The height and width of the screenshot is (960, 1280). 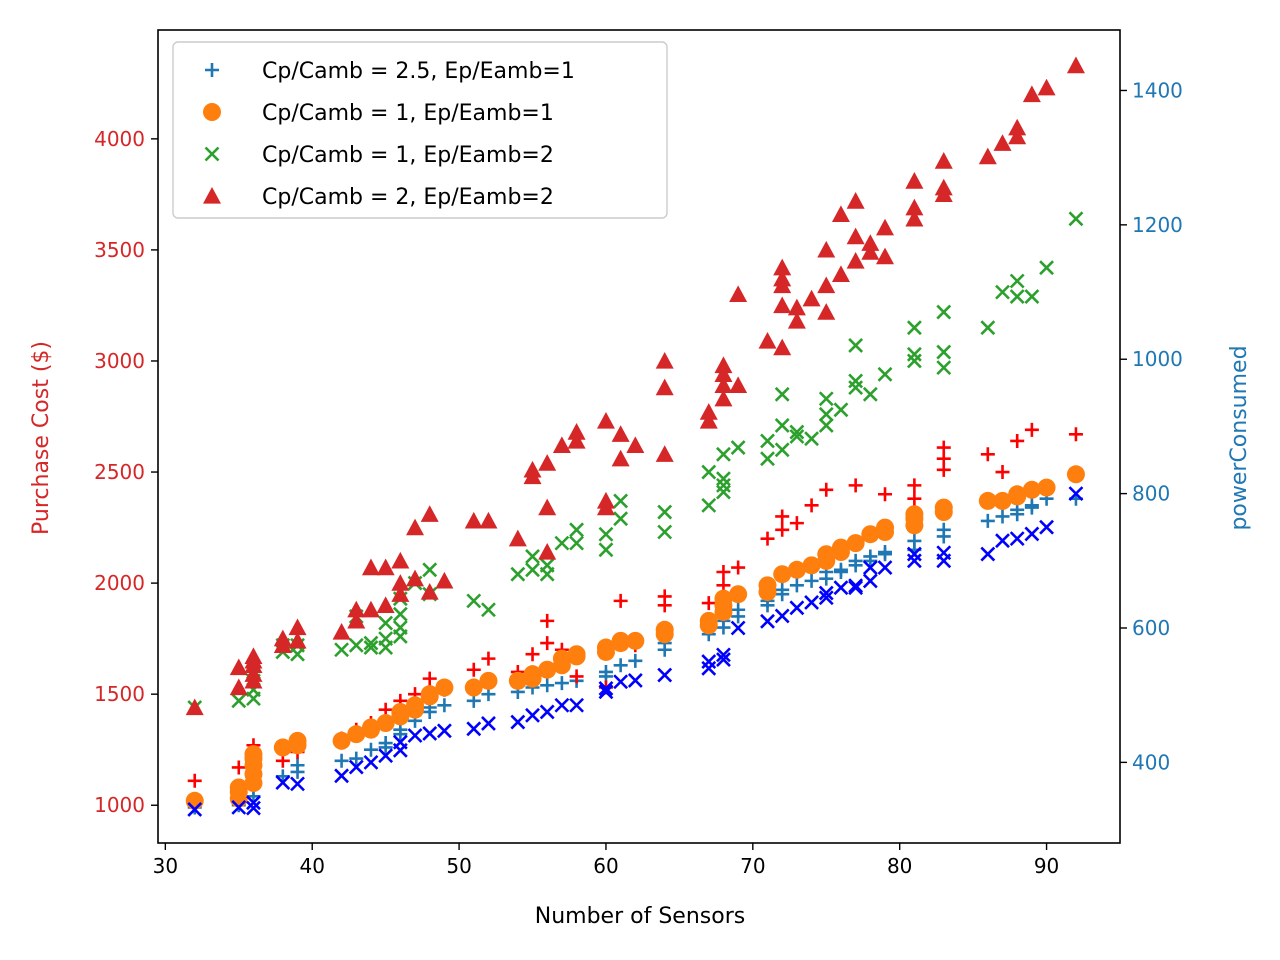 What do you see at coordinates (605, 866) in the screenshot?
I see `x-tick-label: 60` at bounding box center [605, 866].